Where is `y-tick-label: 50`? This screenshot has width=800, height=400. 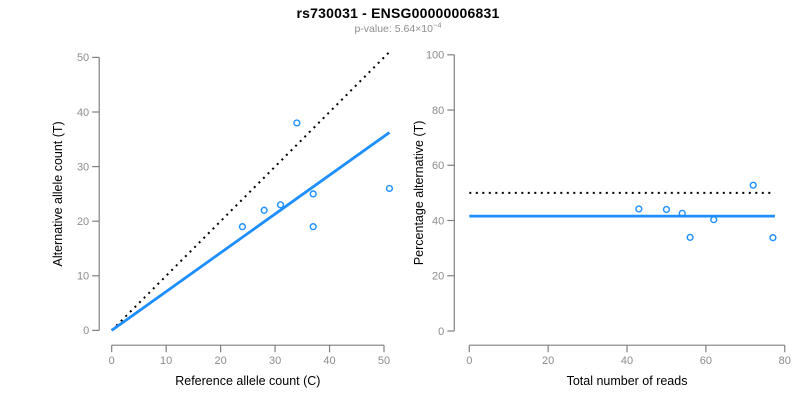
y-tick-label: 50 is located at coordinates (83, 58).